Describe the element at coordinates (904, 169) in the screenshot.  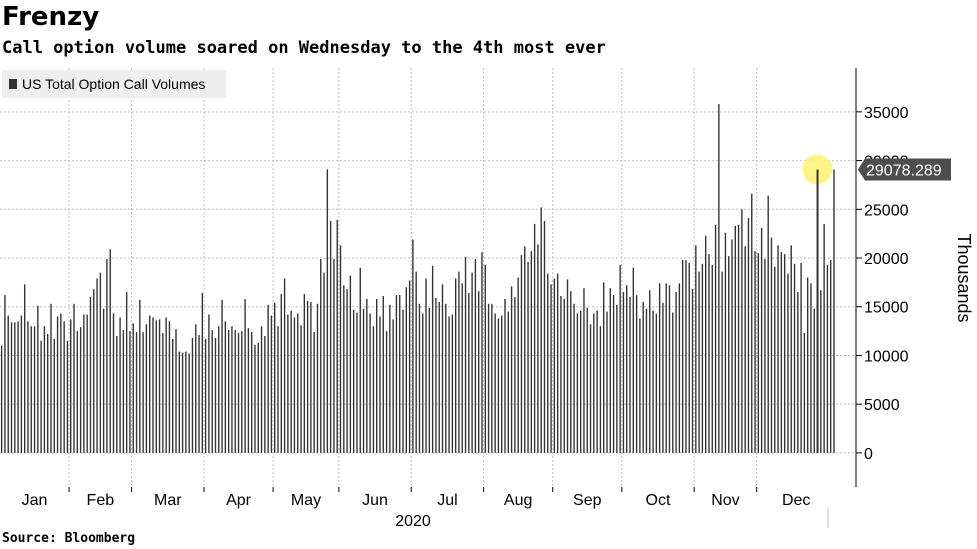
I see `last-value-label-box` at that location.